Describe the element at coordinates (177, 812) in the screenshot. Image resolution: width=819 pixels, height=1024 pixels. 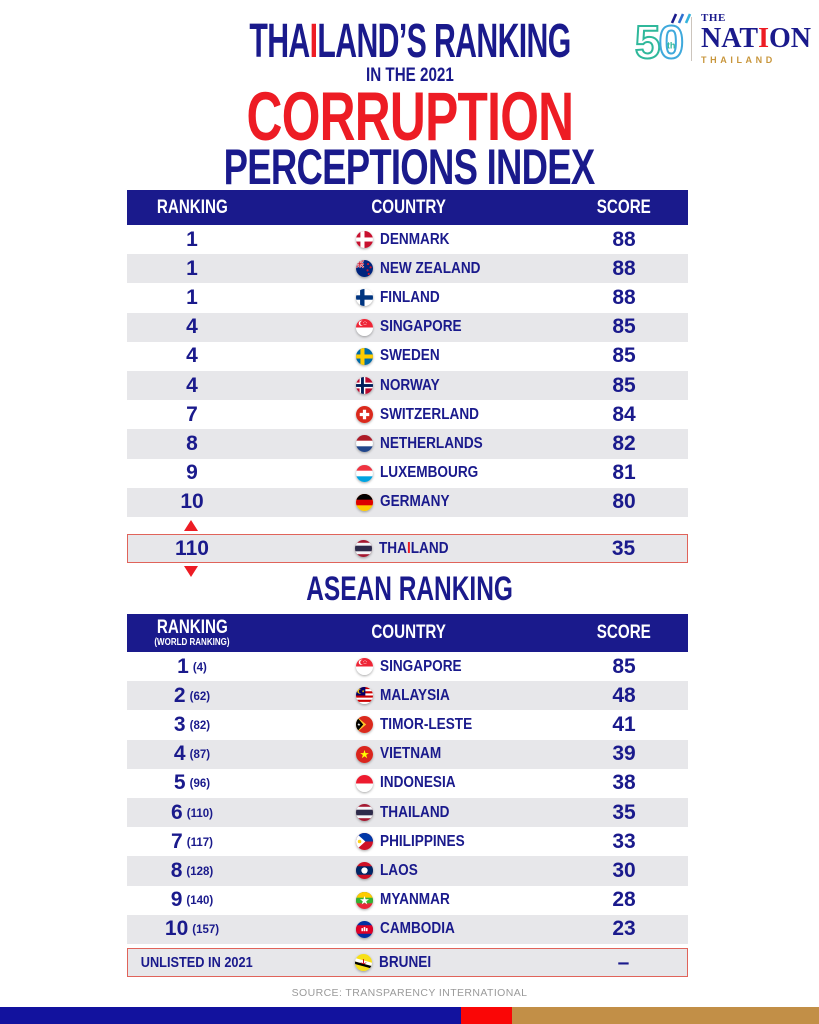
I see `asean-rank: 6` at that location.